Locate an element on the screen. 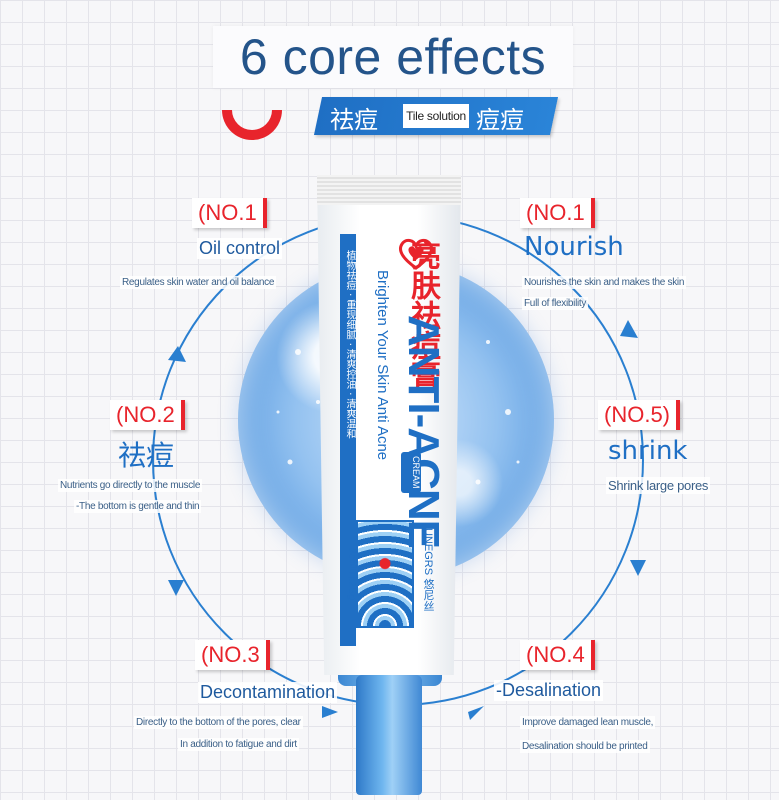 The height and width of the screenshot is (800, 779). effect-6-desc-1: Nourishes the skin and makes the skin is located at coordinates (604, 282).